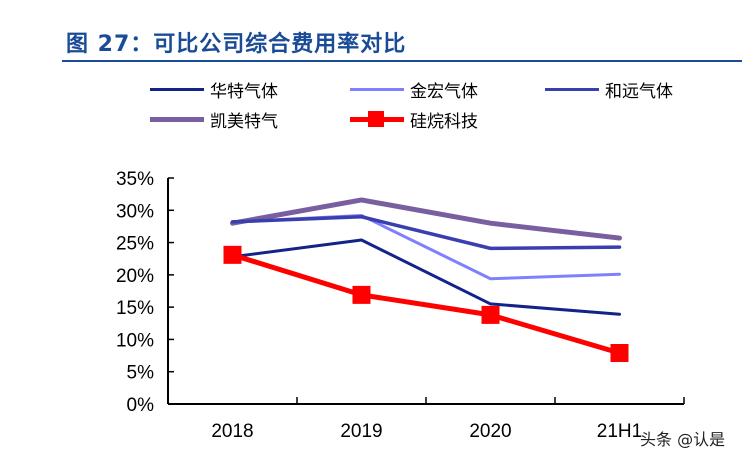  What do you see at coordinates (402, 61) in the screenshot?
I see `title-underline` at bounding box center [402, 61].